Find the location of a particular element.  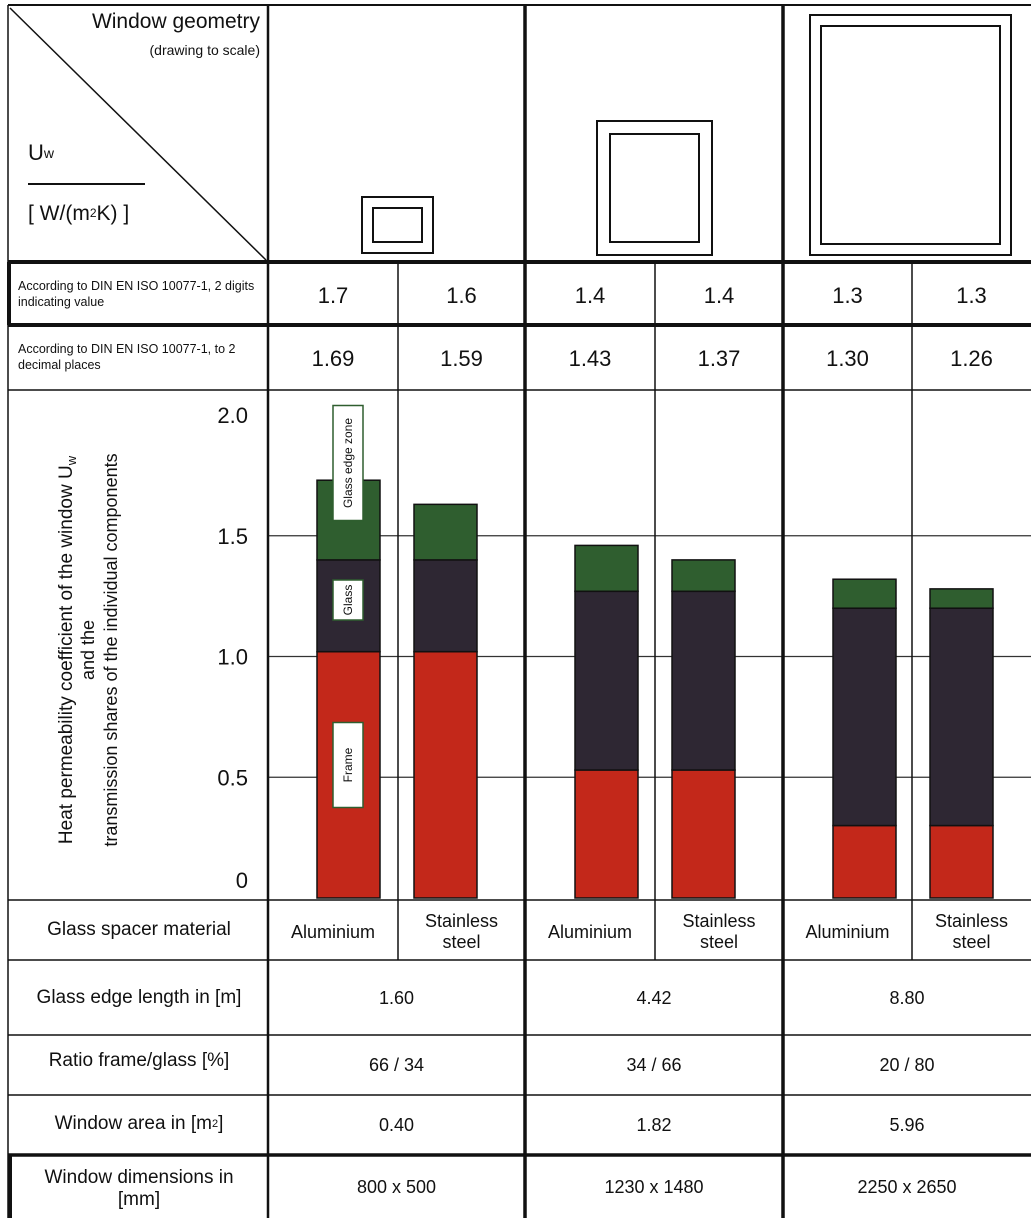

bar-5-glass-edge-zone is located at coordinates (864, 593).